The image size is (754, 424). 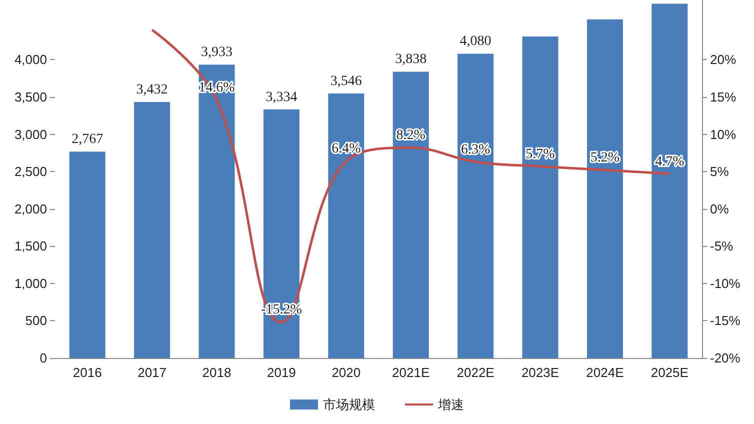 I want to click on y2-tick-label: 5%, so click(x=720, y=172).